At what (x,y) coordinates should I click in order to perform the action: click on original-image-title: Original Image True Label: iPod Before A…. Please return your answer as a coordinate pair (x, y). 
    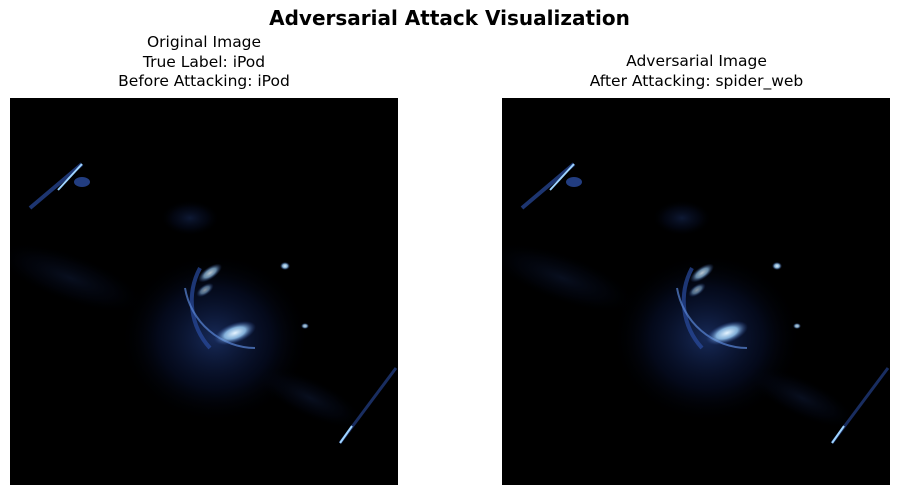
    Looking at the image, I should click on (204, 62).